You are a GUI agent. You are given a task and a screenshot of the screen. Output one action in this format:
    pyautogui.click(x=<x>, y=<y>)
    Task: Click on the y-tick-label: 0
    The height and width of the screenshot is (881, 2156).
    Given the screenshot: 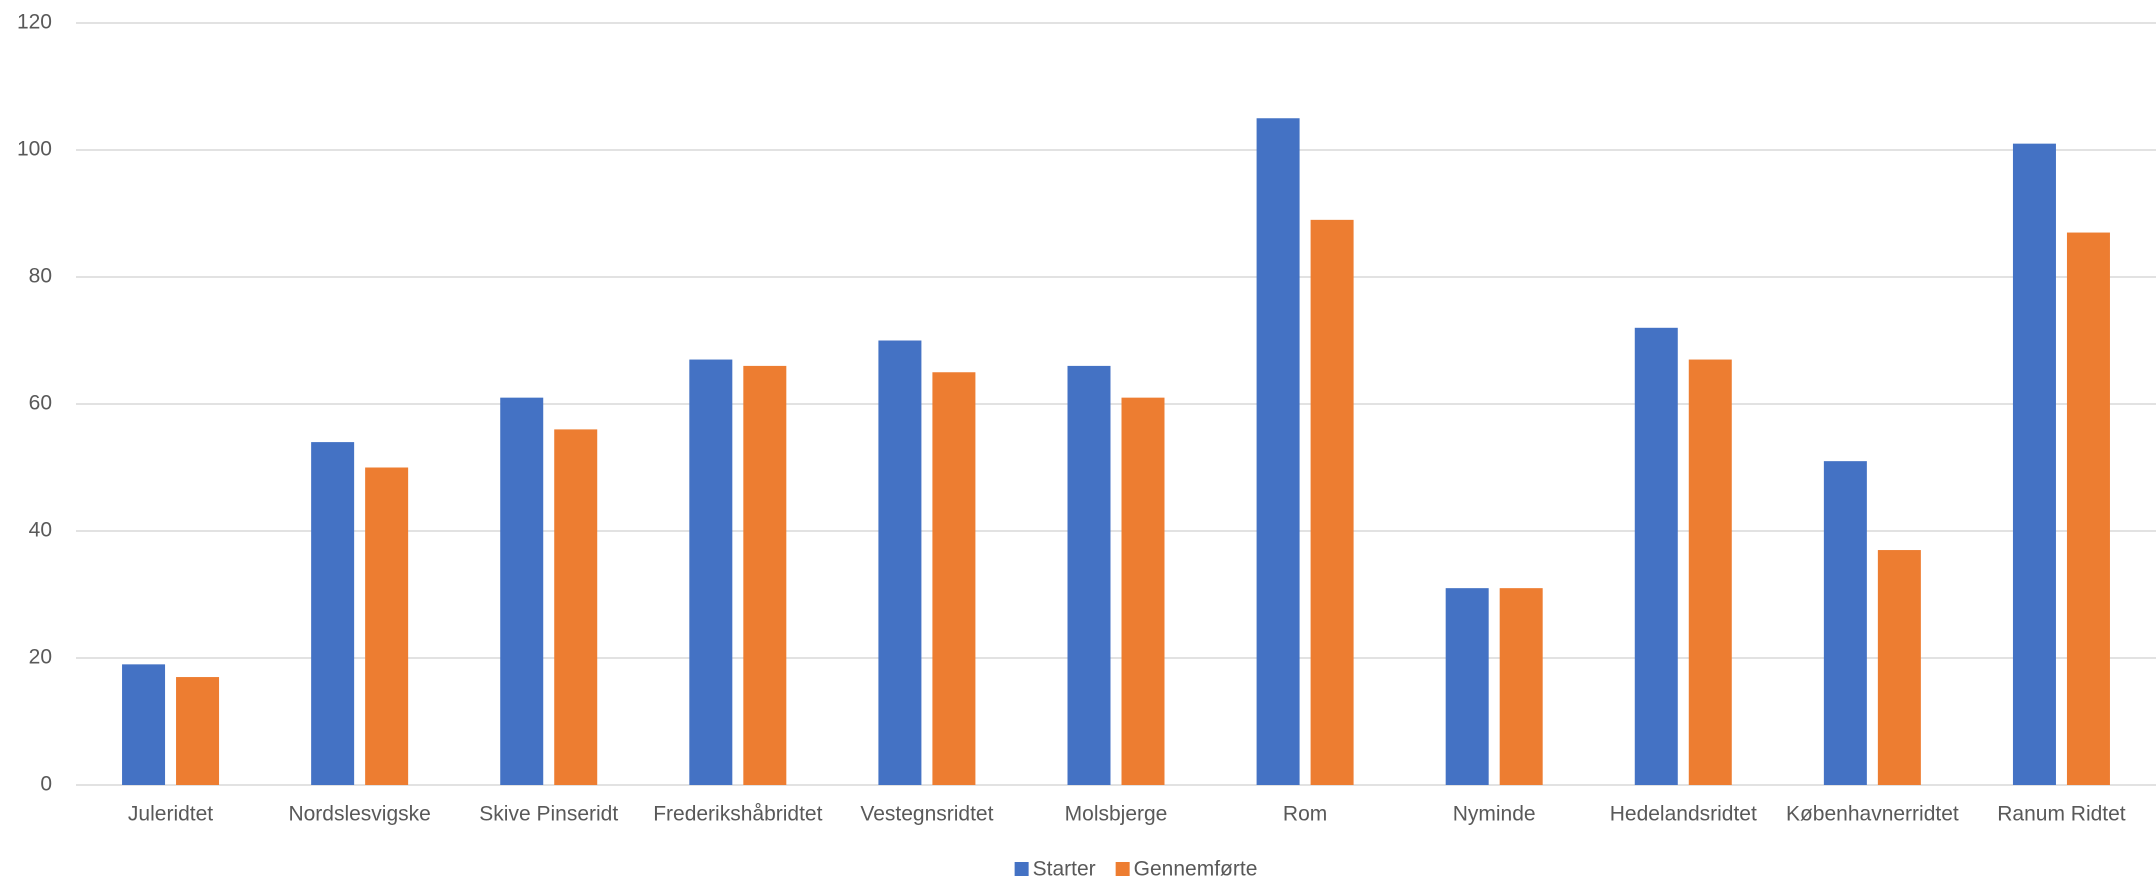 What is the action you would take?
    pyautogui.click(x=46, y=784)
    